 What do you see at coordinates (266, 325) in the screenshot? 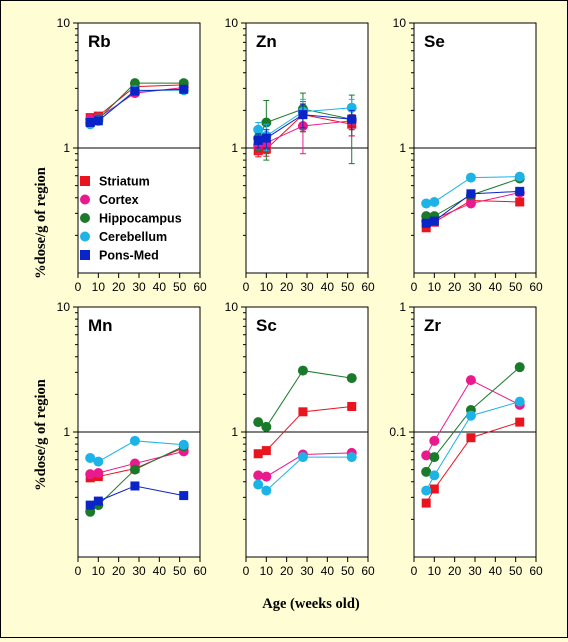
I see `panel-title: Sc` at bounding box center [266, 325].